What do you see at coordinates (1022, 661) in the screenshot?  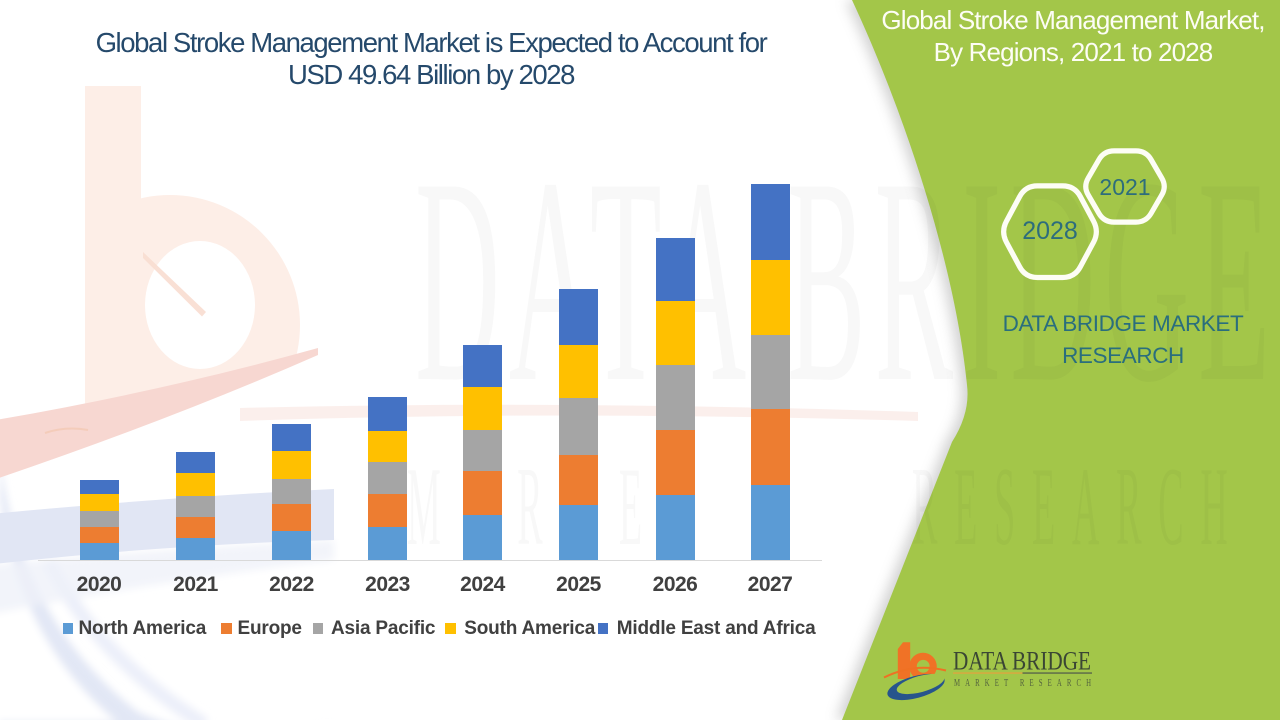 I see `svg-text: DATA BRIDGE` at bounding box center [1022, 661].